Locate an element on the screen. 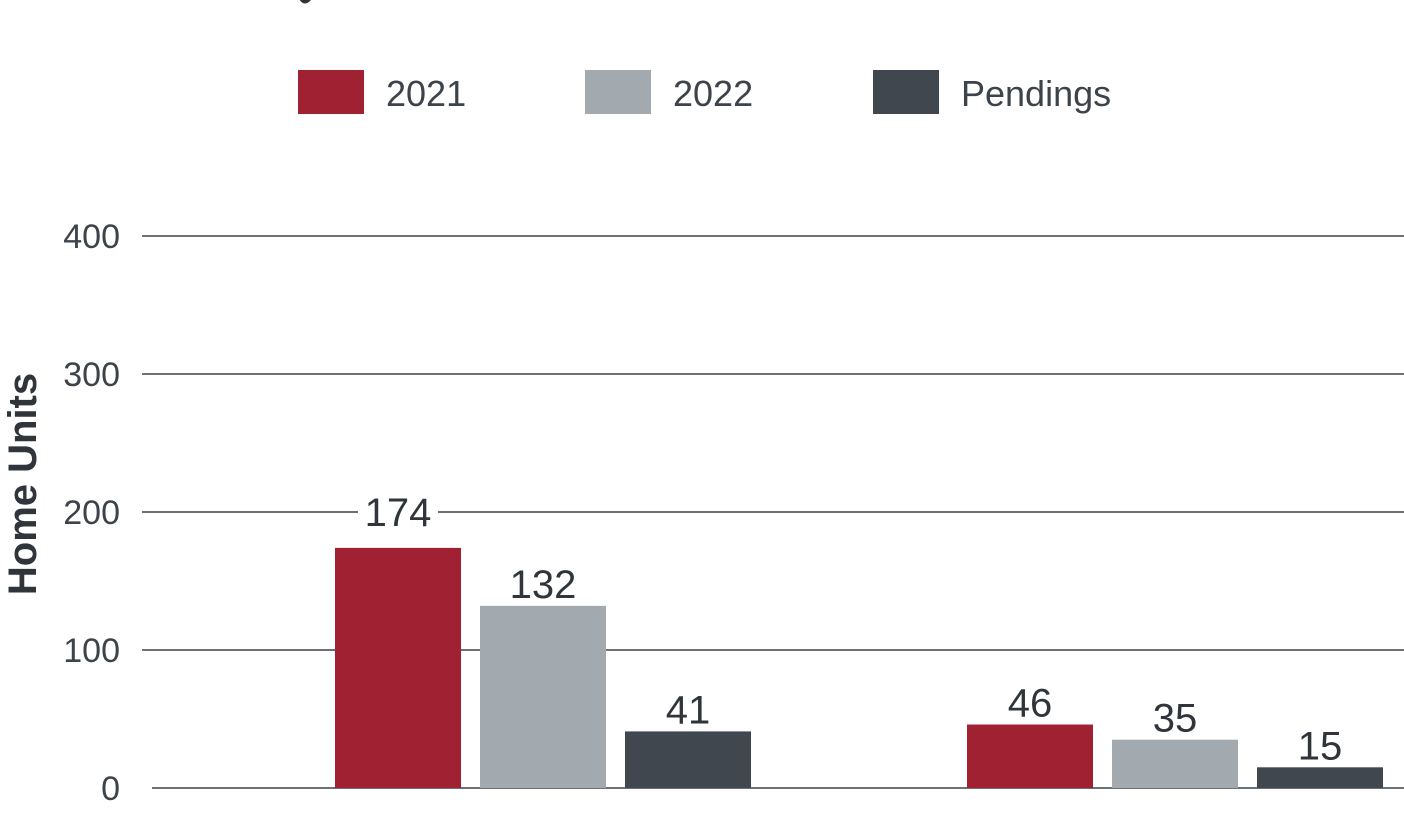 Image resolution: width=1404 pixels, height=822 pixels. y-tick-label: 300 is located at coordinates (91, 375).